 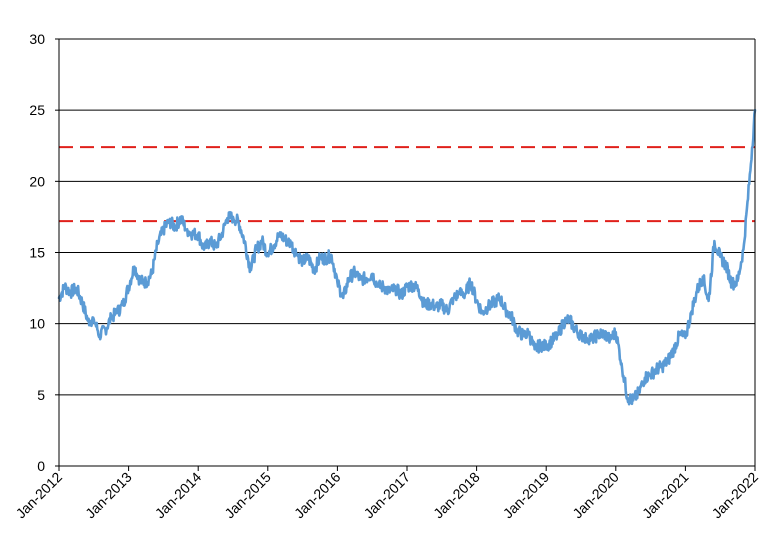 I want to click on y-tick-label: 30, so click(x=37, y=39).